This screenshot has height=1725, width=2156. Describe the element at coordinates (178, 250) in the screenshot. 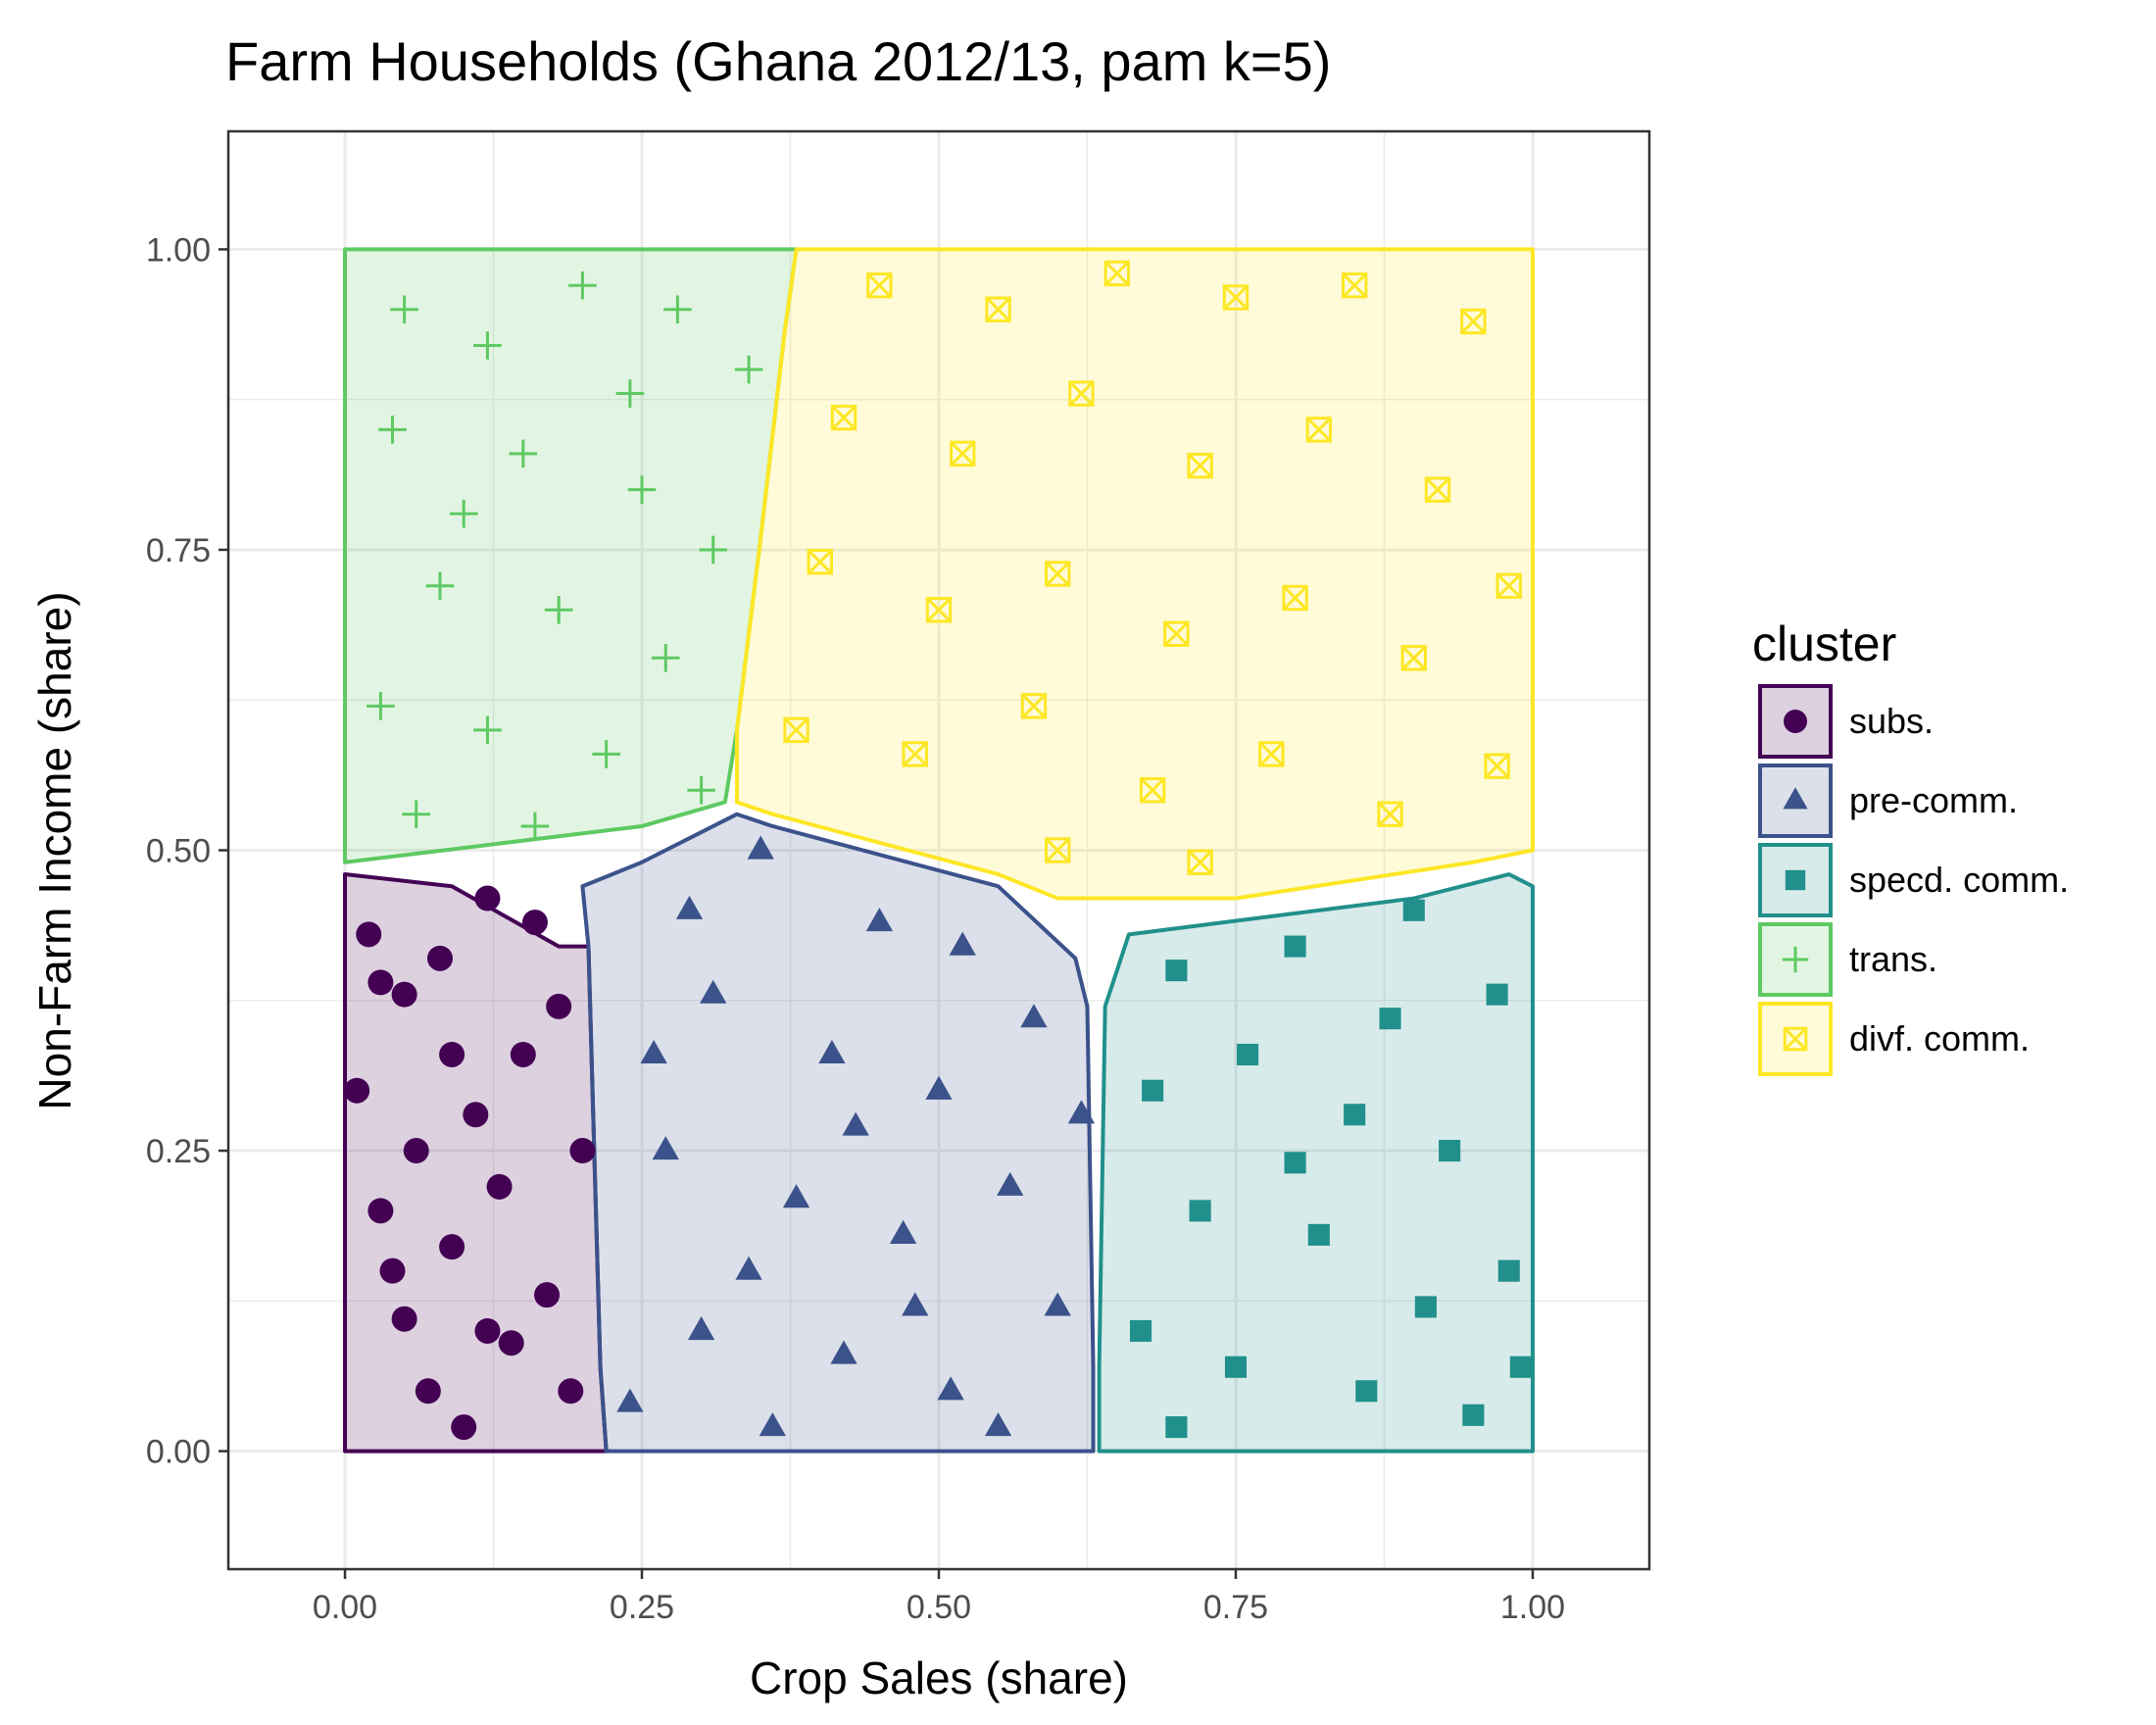

I see `y-tick-label: 1.00` at that location.